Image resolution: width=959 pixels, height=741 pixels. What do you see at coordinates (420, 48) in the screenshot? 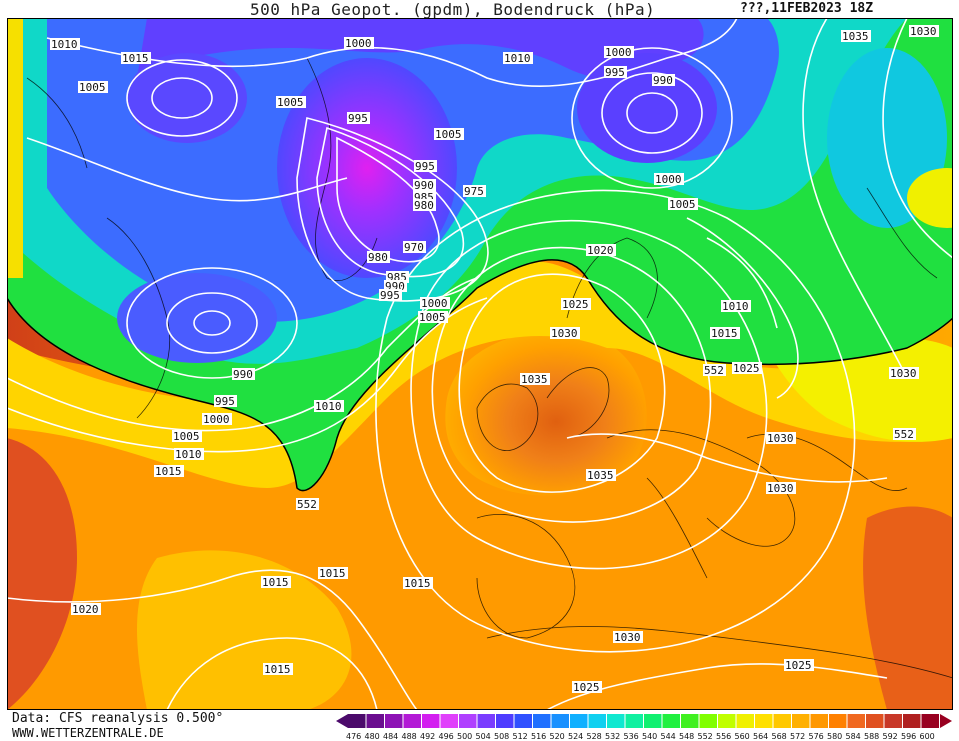
I see `cold-field-violet` at bounding box center [420, 48].